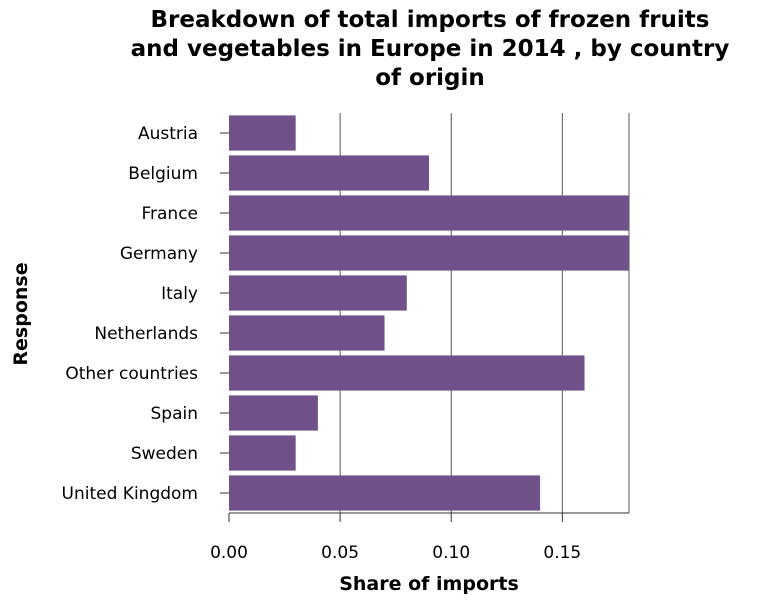 This screenshot has height=604, width=776. I want to click on y-tick-label-0: Austria, so click(168, 134).